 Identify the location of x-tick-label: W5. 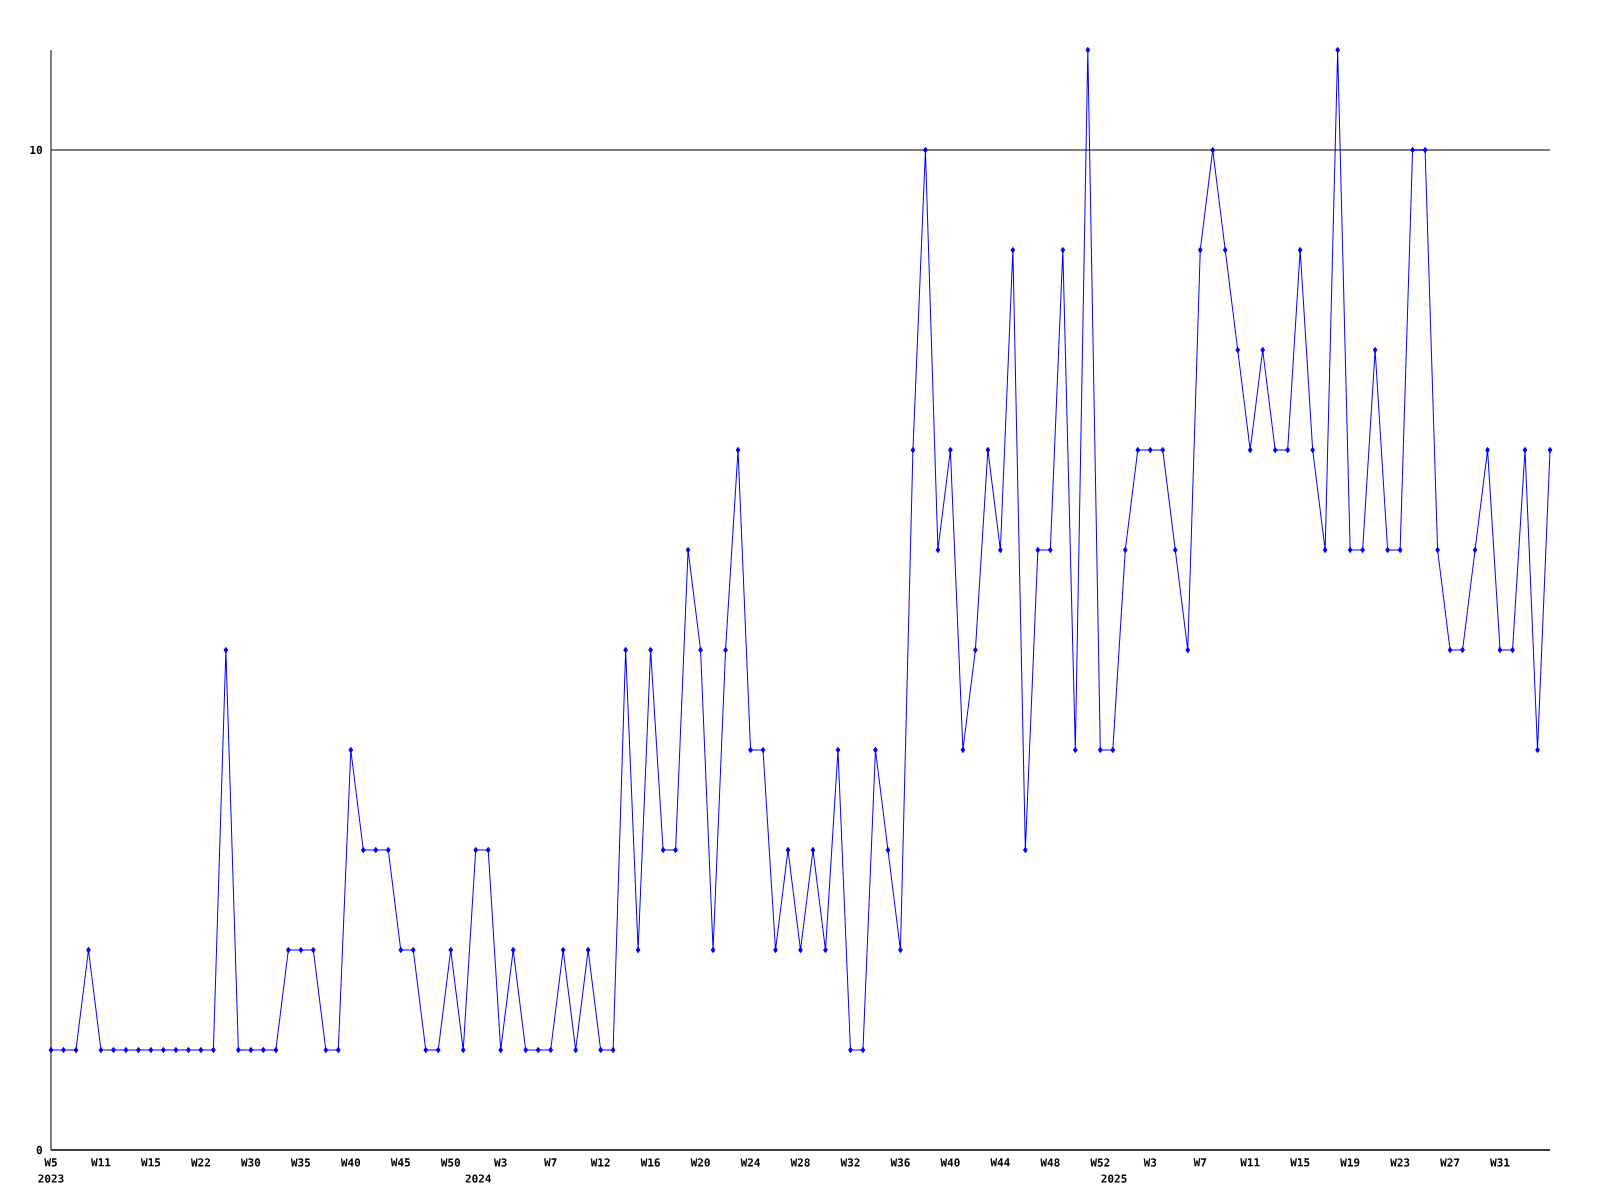
(50, 1162).